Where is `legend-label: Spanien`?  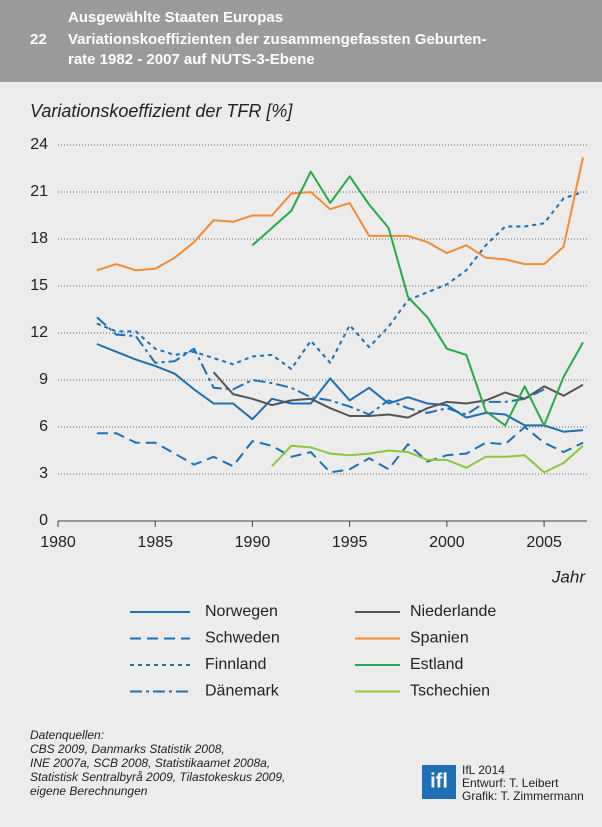
legend-label: Spanien is located at coordinates (439, 638).